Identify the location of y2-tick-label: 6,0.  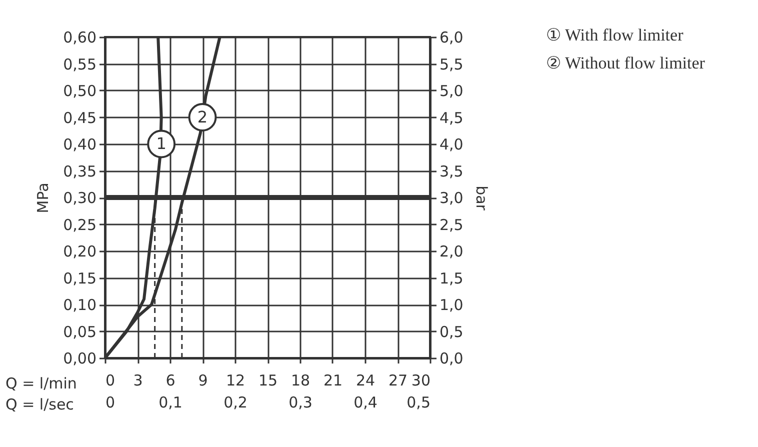
(452, 37).